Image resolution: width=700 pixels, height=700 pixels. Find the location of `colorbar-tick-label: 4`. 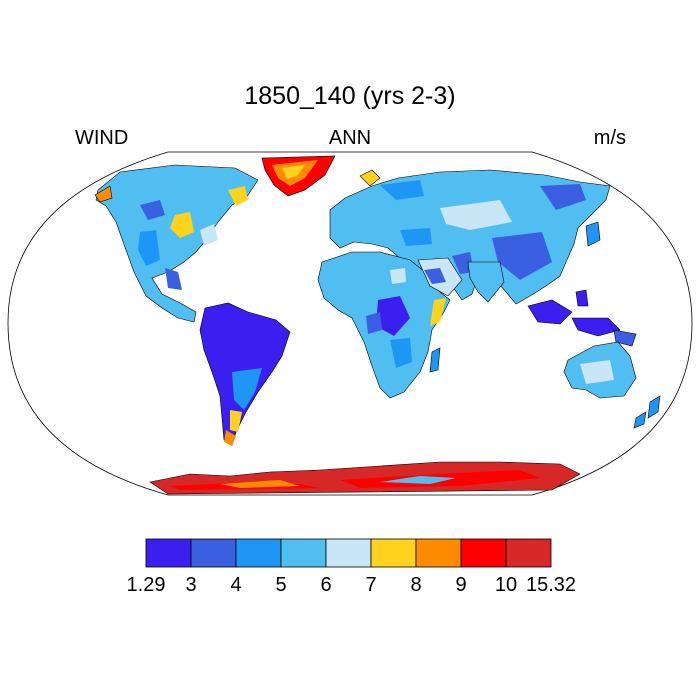

colorbar-tick-label: 4 is located at coordinates (236, 585).